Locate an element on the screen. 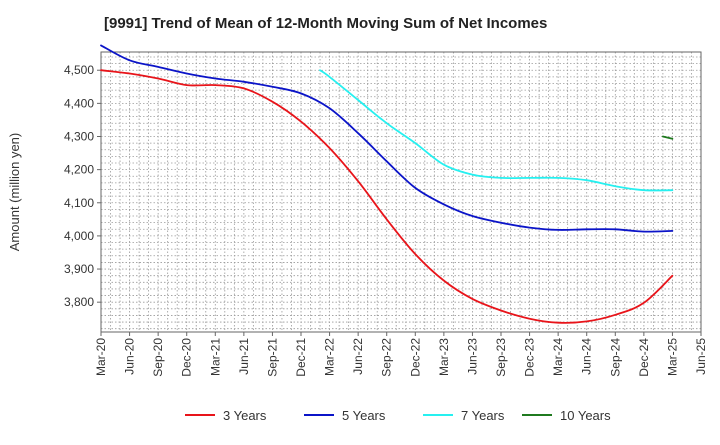 The height and width of the screenshot is (445, 720). legend-label: 5 Years is located at coordinates (364, 415).